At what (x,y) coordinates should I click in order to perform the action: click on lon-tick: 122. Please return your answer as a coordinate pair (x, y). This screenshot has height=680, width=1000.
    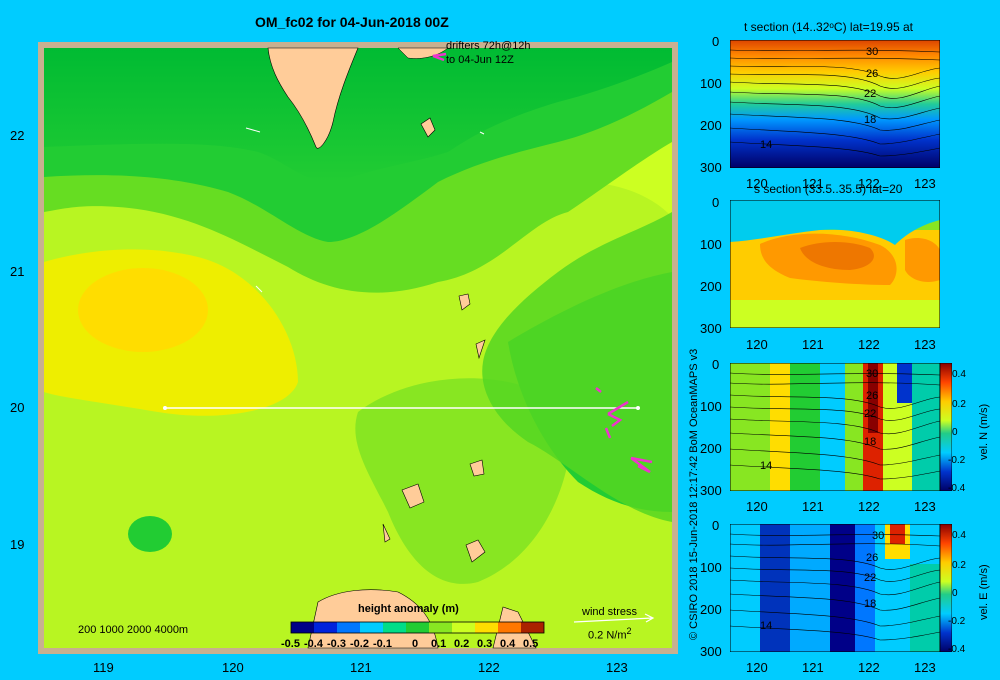
    Looking at the image, I should click on (489, 667).